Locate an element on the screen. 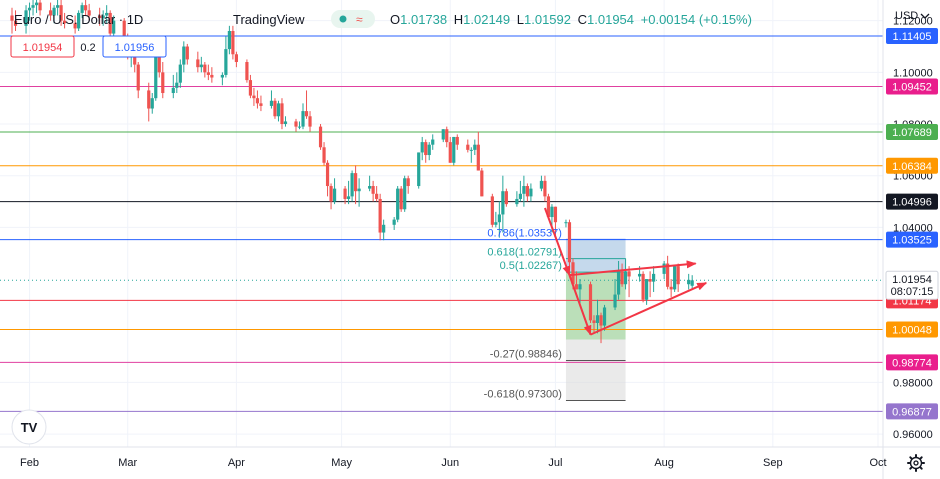  spread-value: 0.2 is located at coordinates (87, 48).